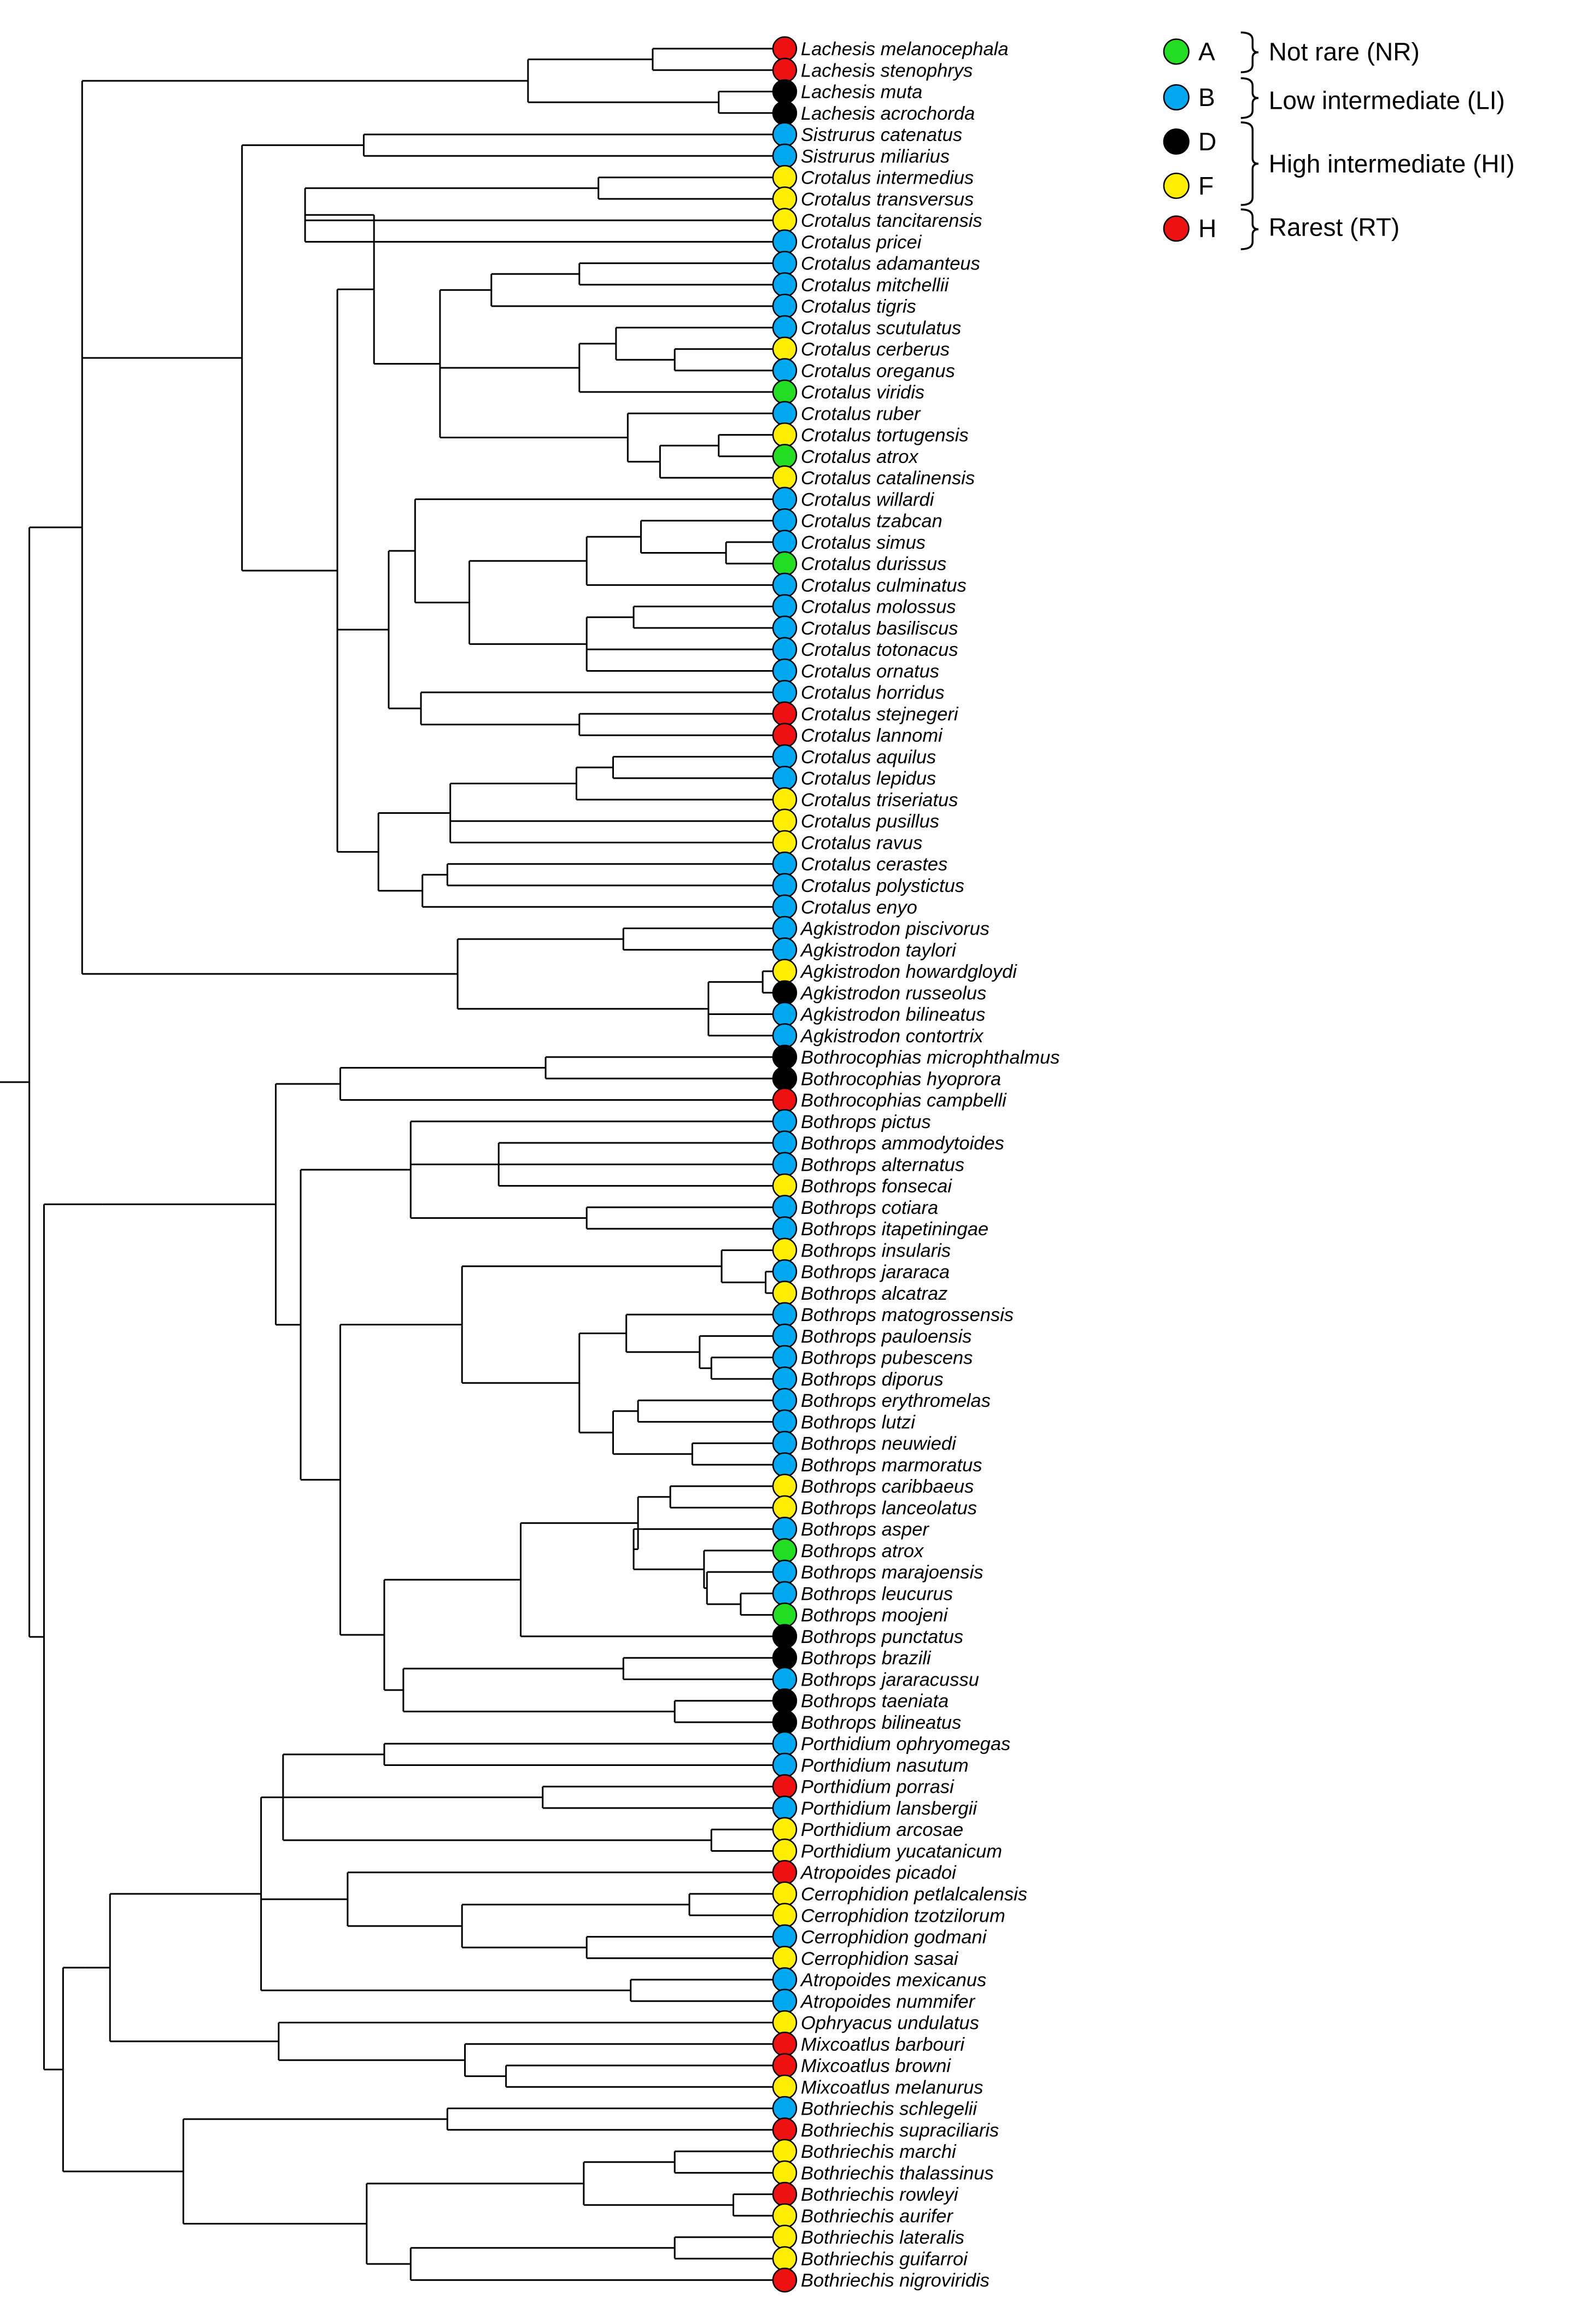 Image resolution: width=1587 pixels, height=2324 pixels. Describe the element at coordinates (902, 1143) in the screenshot. I see `taxon-label-51: Bothrops ammodytoides` at that location.